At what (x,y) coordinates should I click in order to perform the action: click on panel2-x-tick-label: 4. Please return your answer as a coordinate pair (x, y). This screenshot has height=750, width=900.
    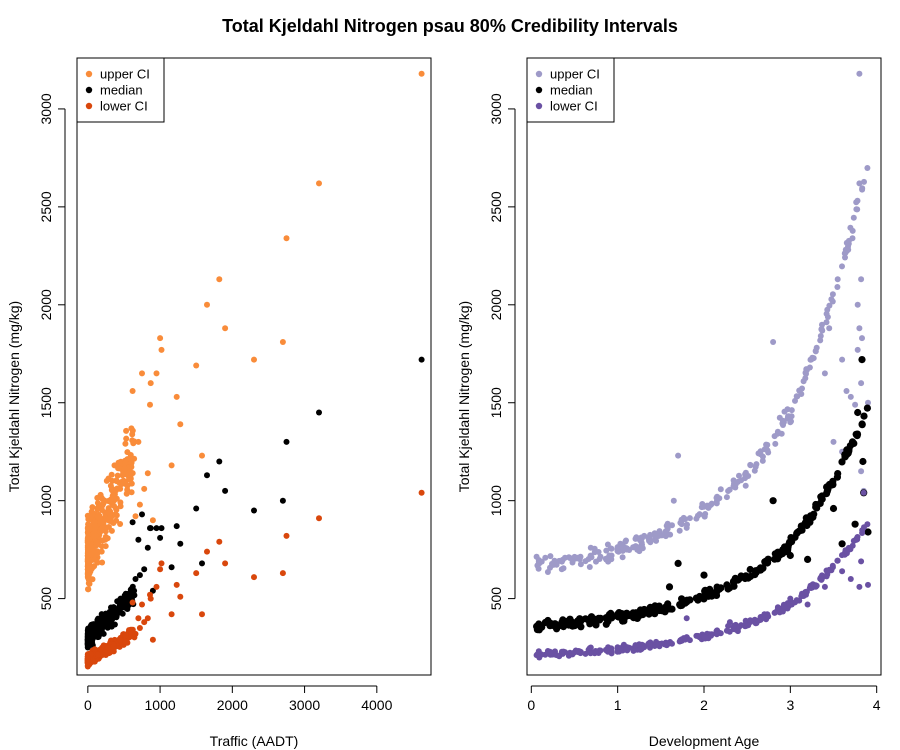
    Looking at the image, I should click on (877, 705).